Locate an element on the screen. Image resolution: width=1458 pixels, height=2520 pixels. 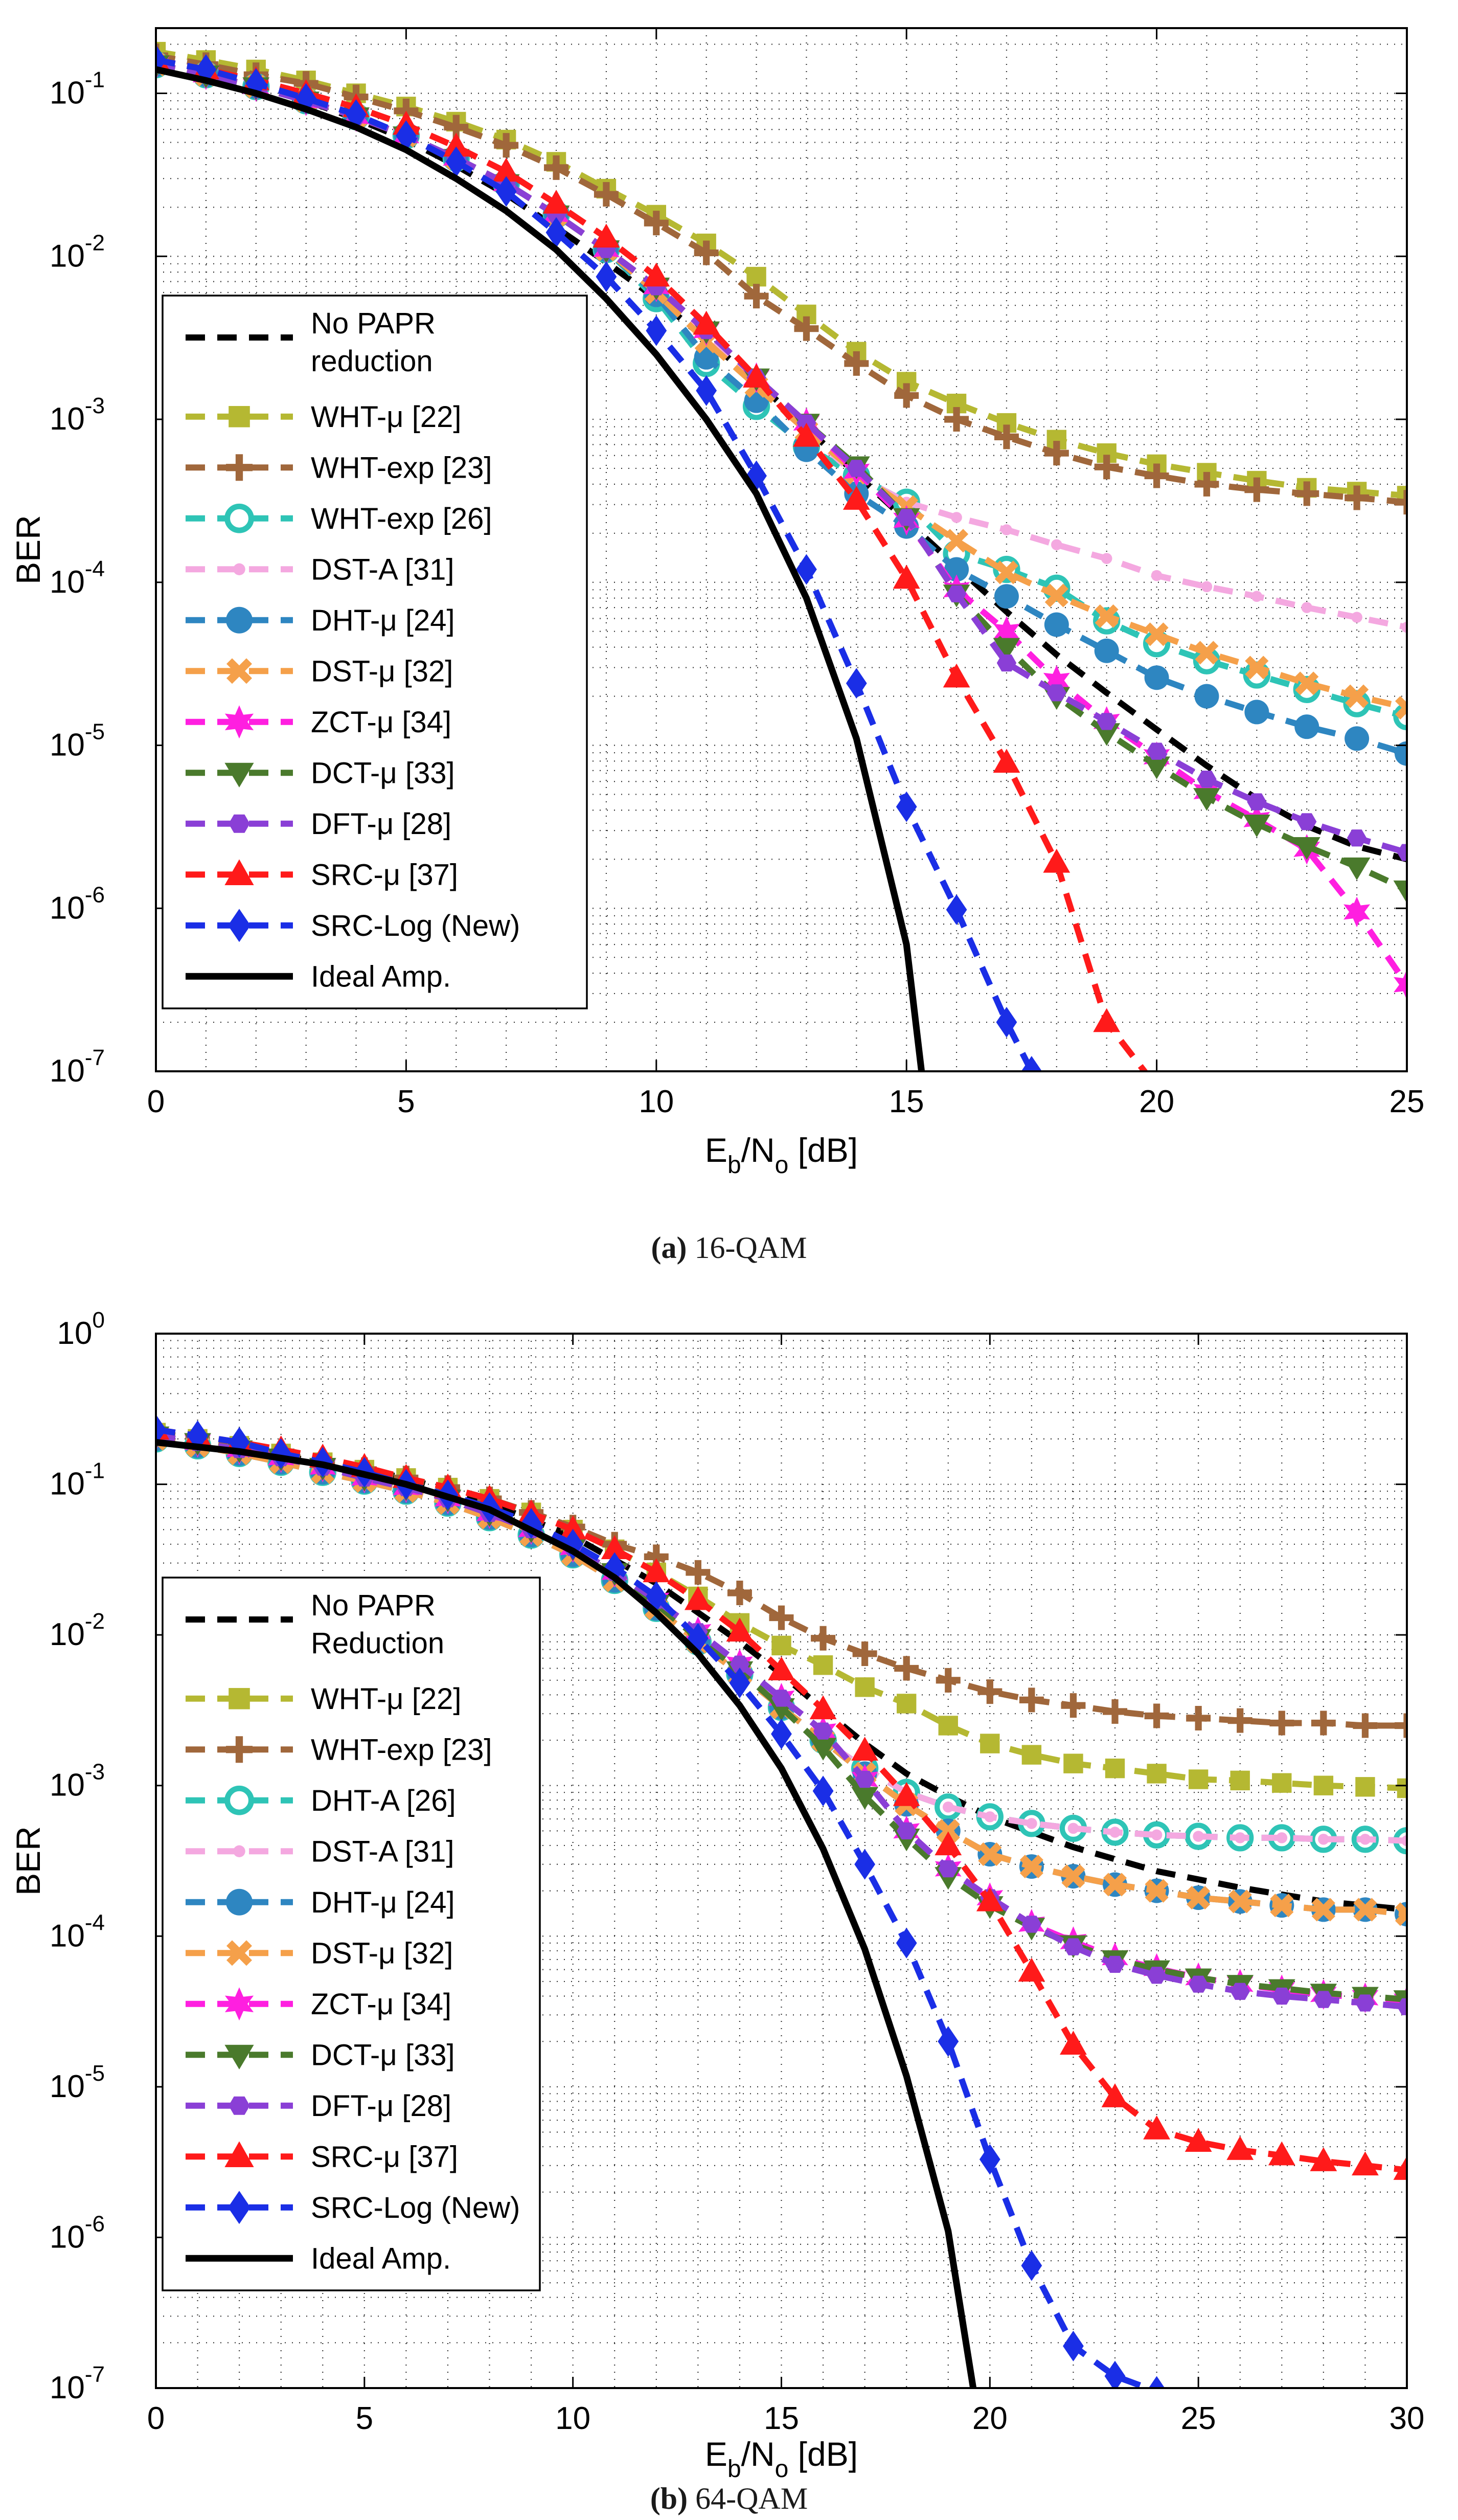
chart-b-legend-entry-7-marker is located at coordinates (239, 2004).